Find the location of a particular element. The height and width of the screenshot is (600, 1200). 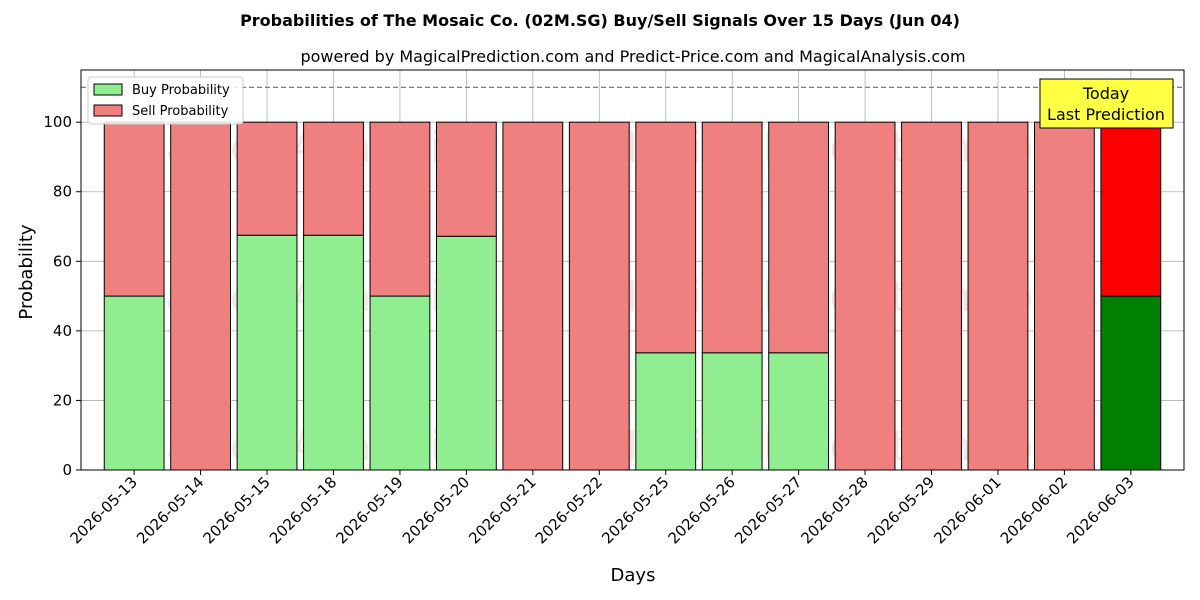

legend-label: Sell Probability is located at coordinates (180, 111).